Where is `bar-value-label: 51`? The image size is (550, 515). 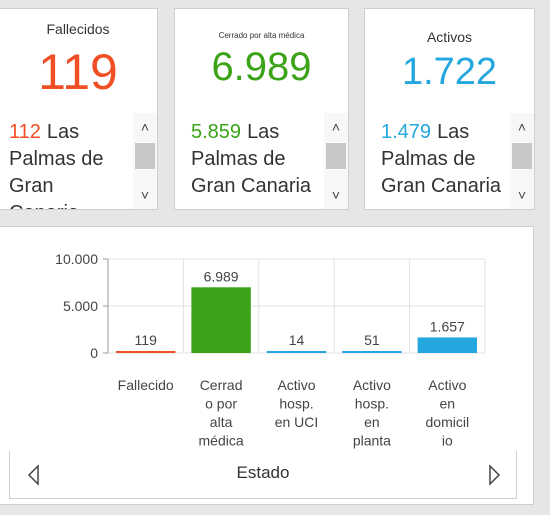 bar-value-label: 51 is located at coordinates (372, 340).